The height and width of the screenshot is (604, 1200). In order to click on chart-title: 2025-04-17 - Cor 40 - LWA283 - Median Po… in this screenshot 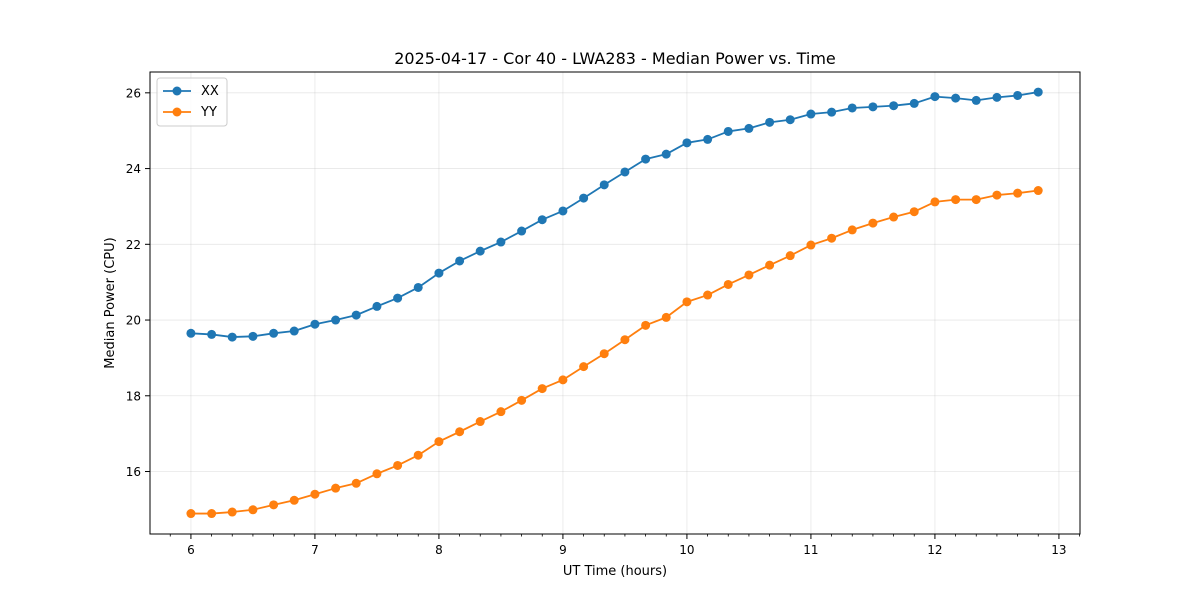, I will do `click(615, 58)`.